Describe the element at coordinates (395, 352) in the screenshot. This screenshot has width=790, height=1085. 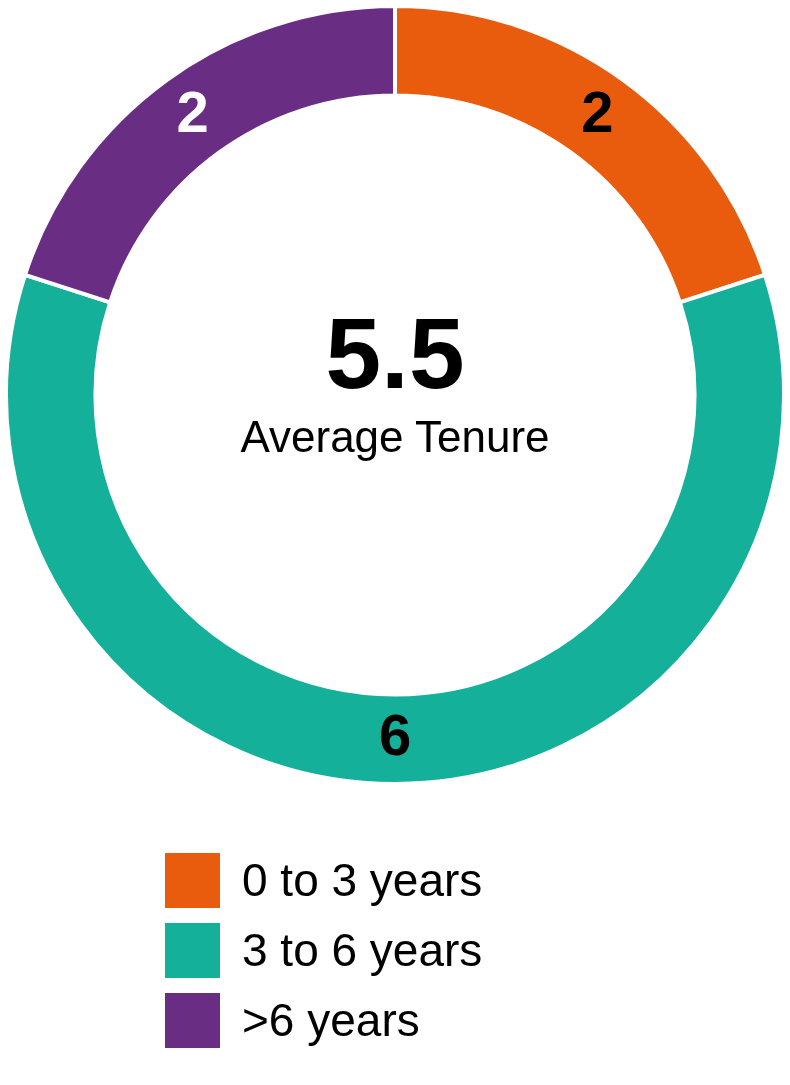
I see `text: 5.5` at that location.